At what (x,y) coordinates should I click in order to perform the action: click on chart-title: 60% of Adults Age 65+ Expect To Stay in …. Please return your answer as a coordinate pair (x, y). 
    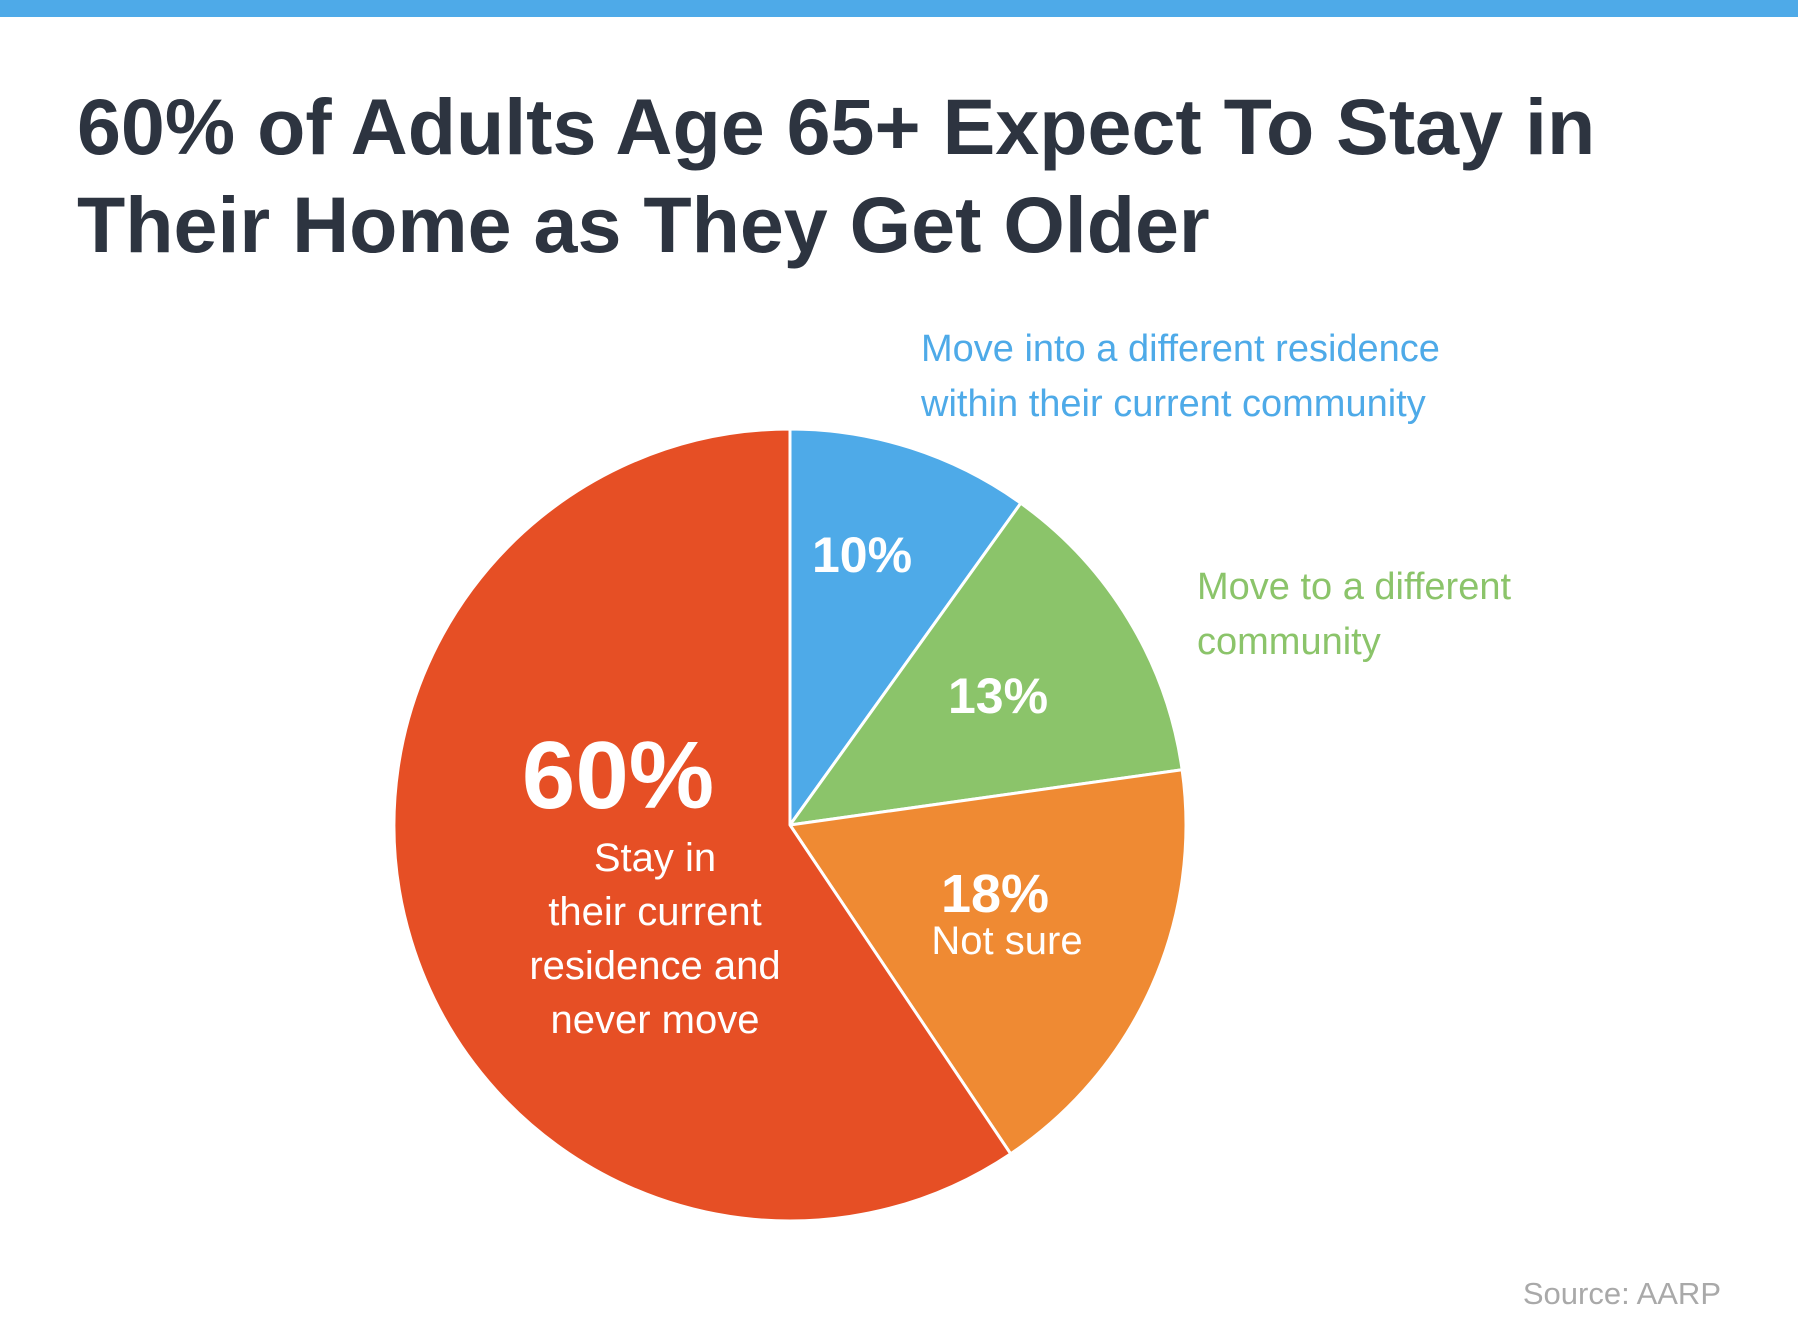
    Looking at the image, I should click on (902, 176).